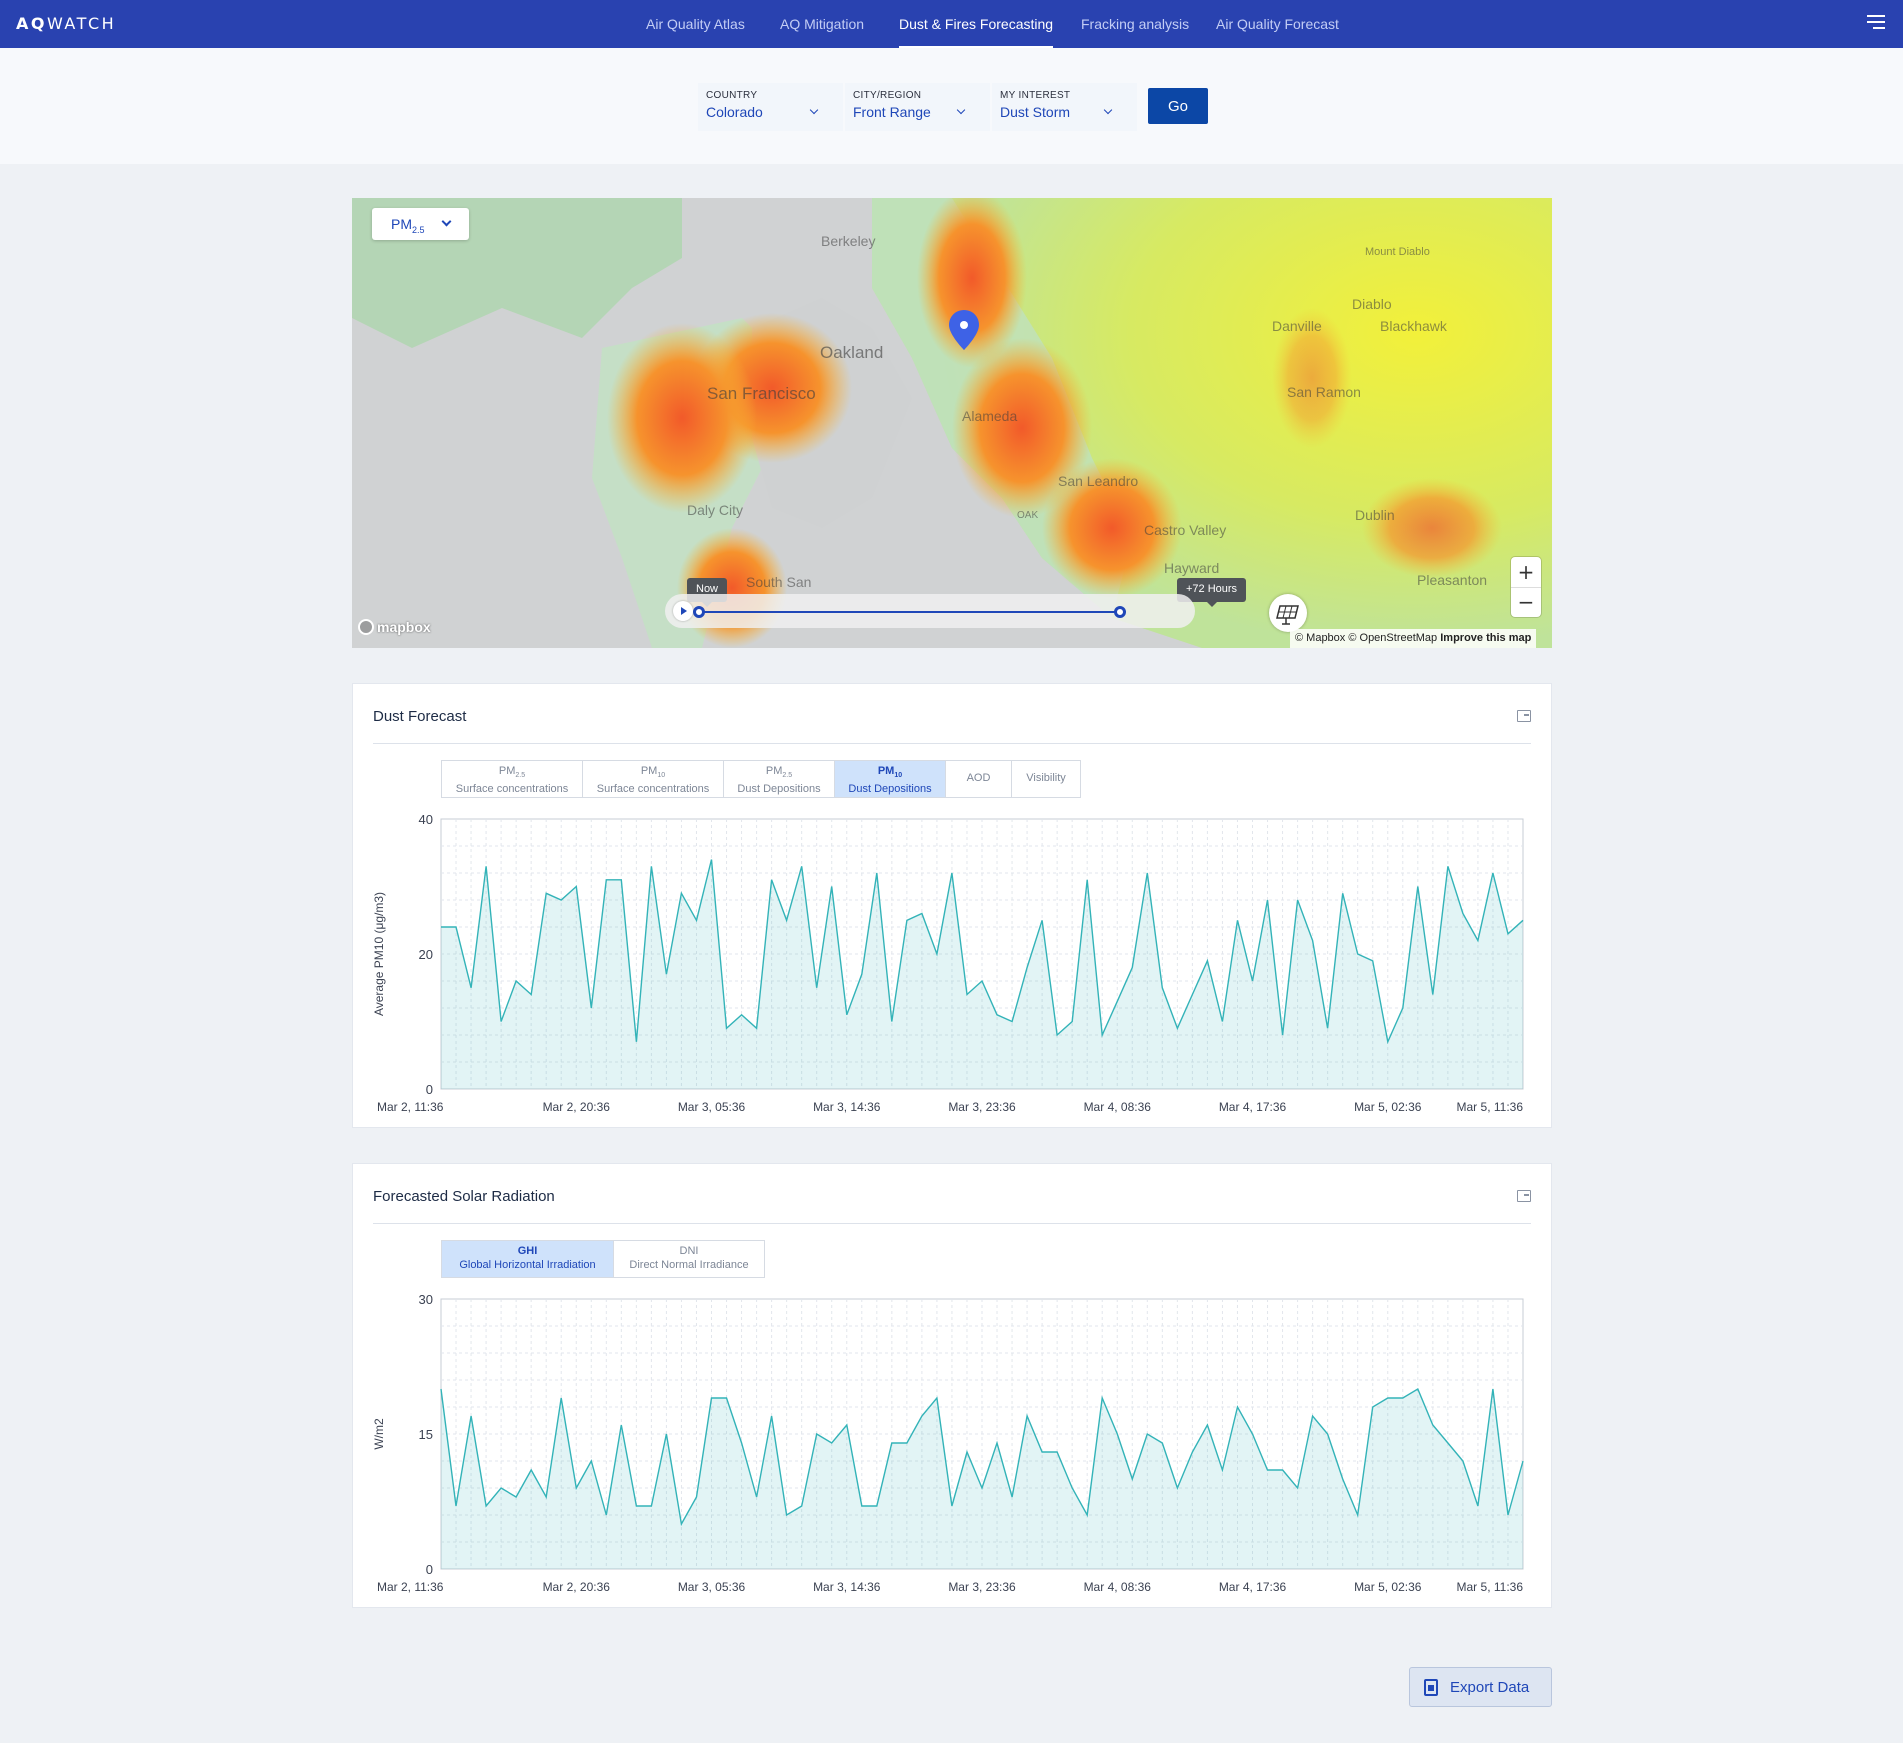  I want to click on series-area, so click(982, 974).